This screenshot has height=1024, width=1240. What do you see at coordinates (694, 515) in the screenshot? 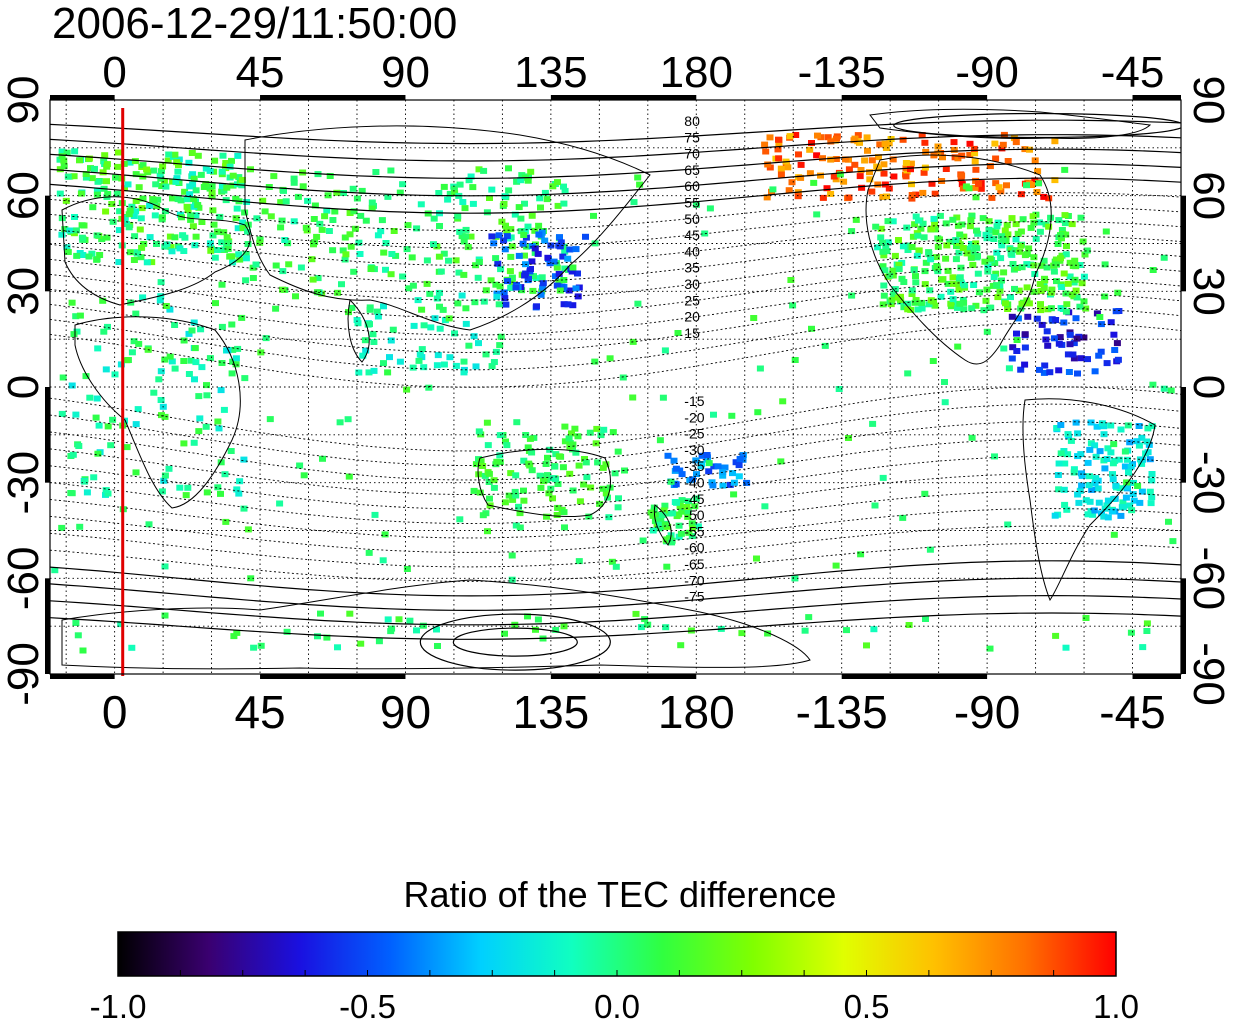
I see `contour-label: -50` at bounding box center [694, 515].